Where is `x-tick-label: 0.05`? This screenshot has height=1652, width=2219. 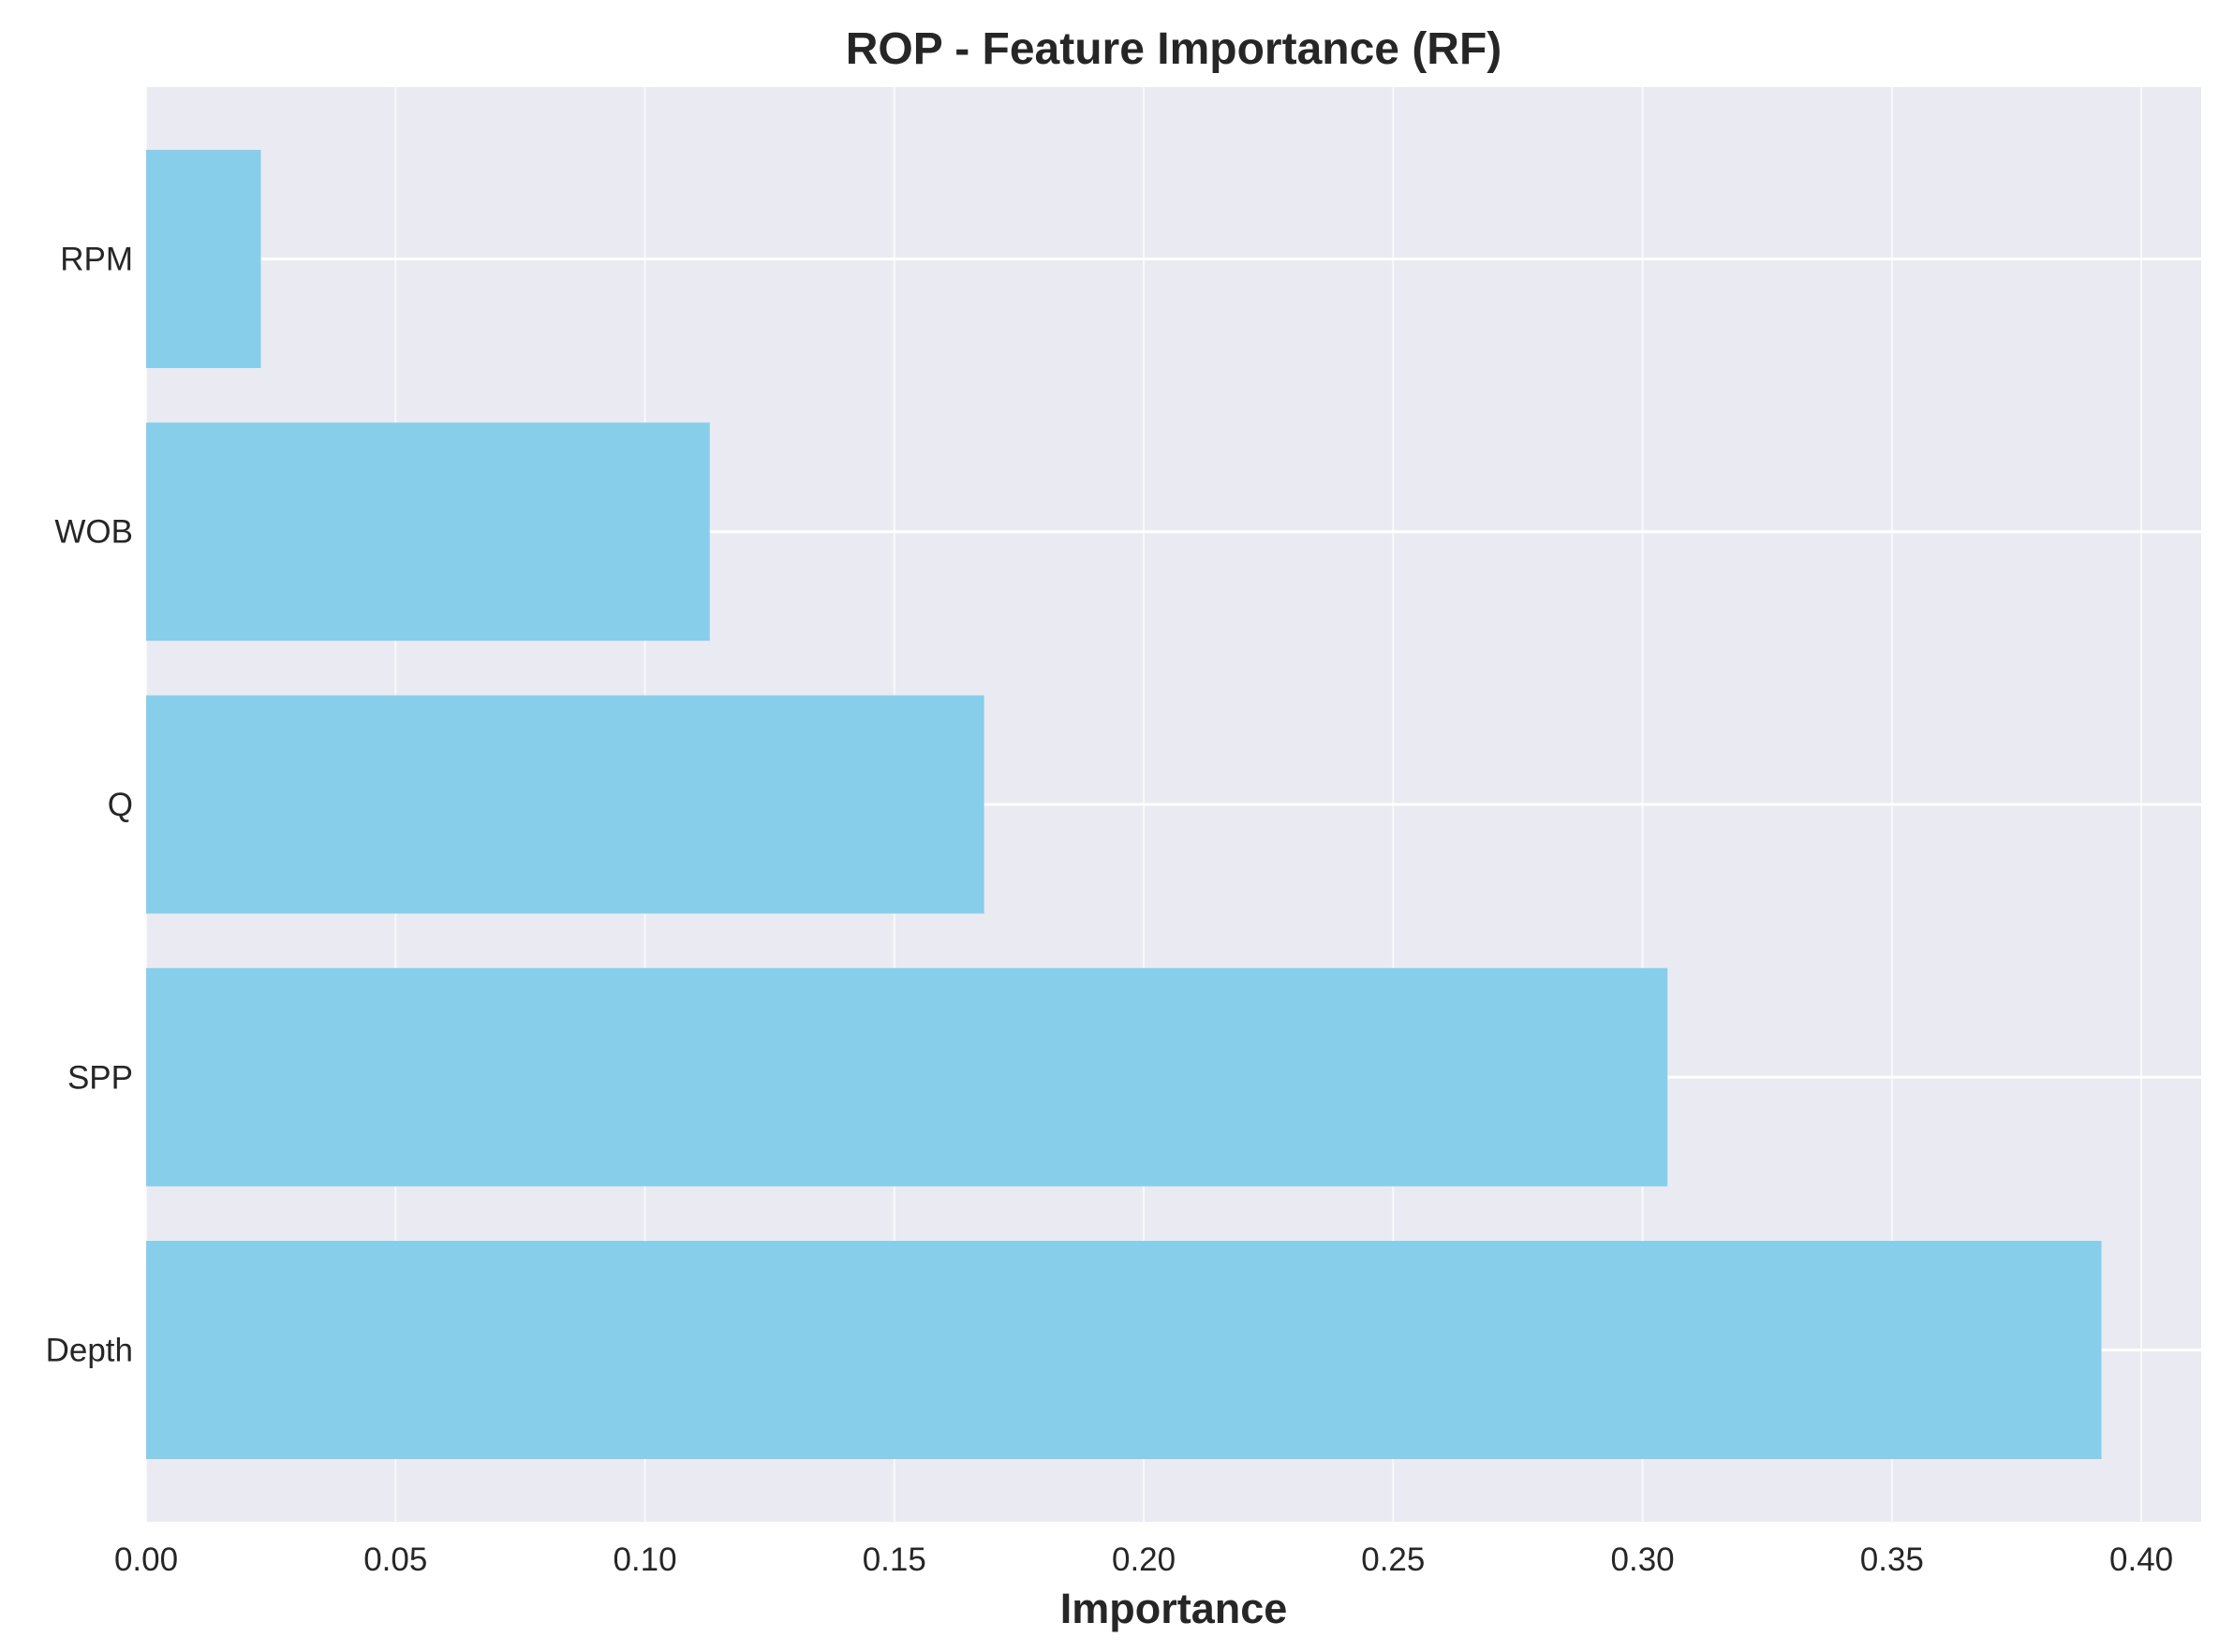
x-tick-label: 0.05 is located at coordinates (395, 1559).